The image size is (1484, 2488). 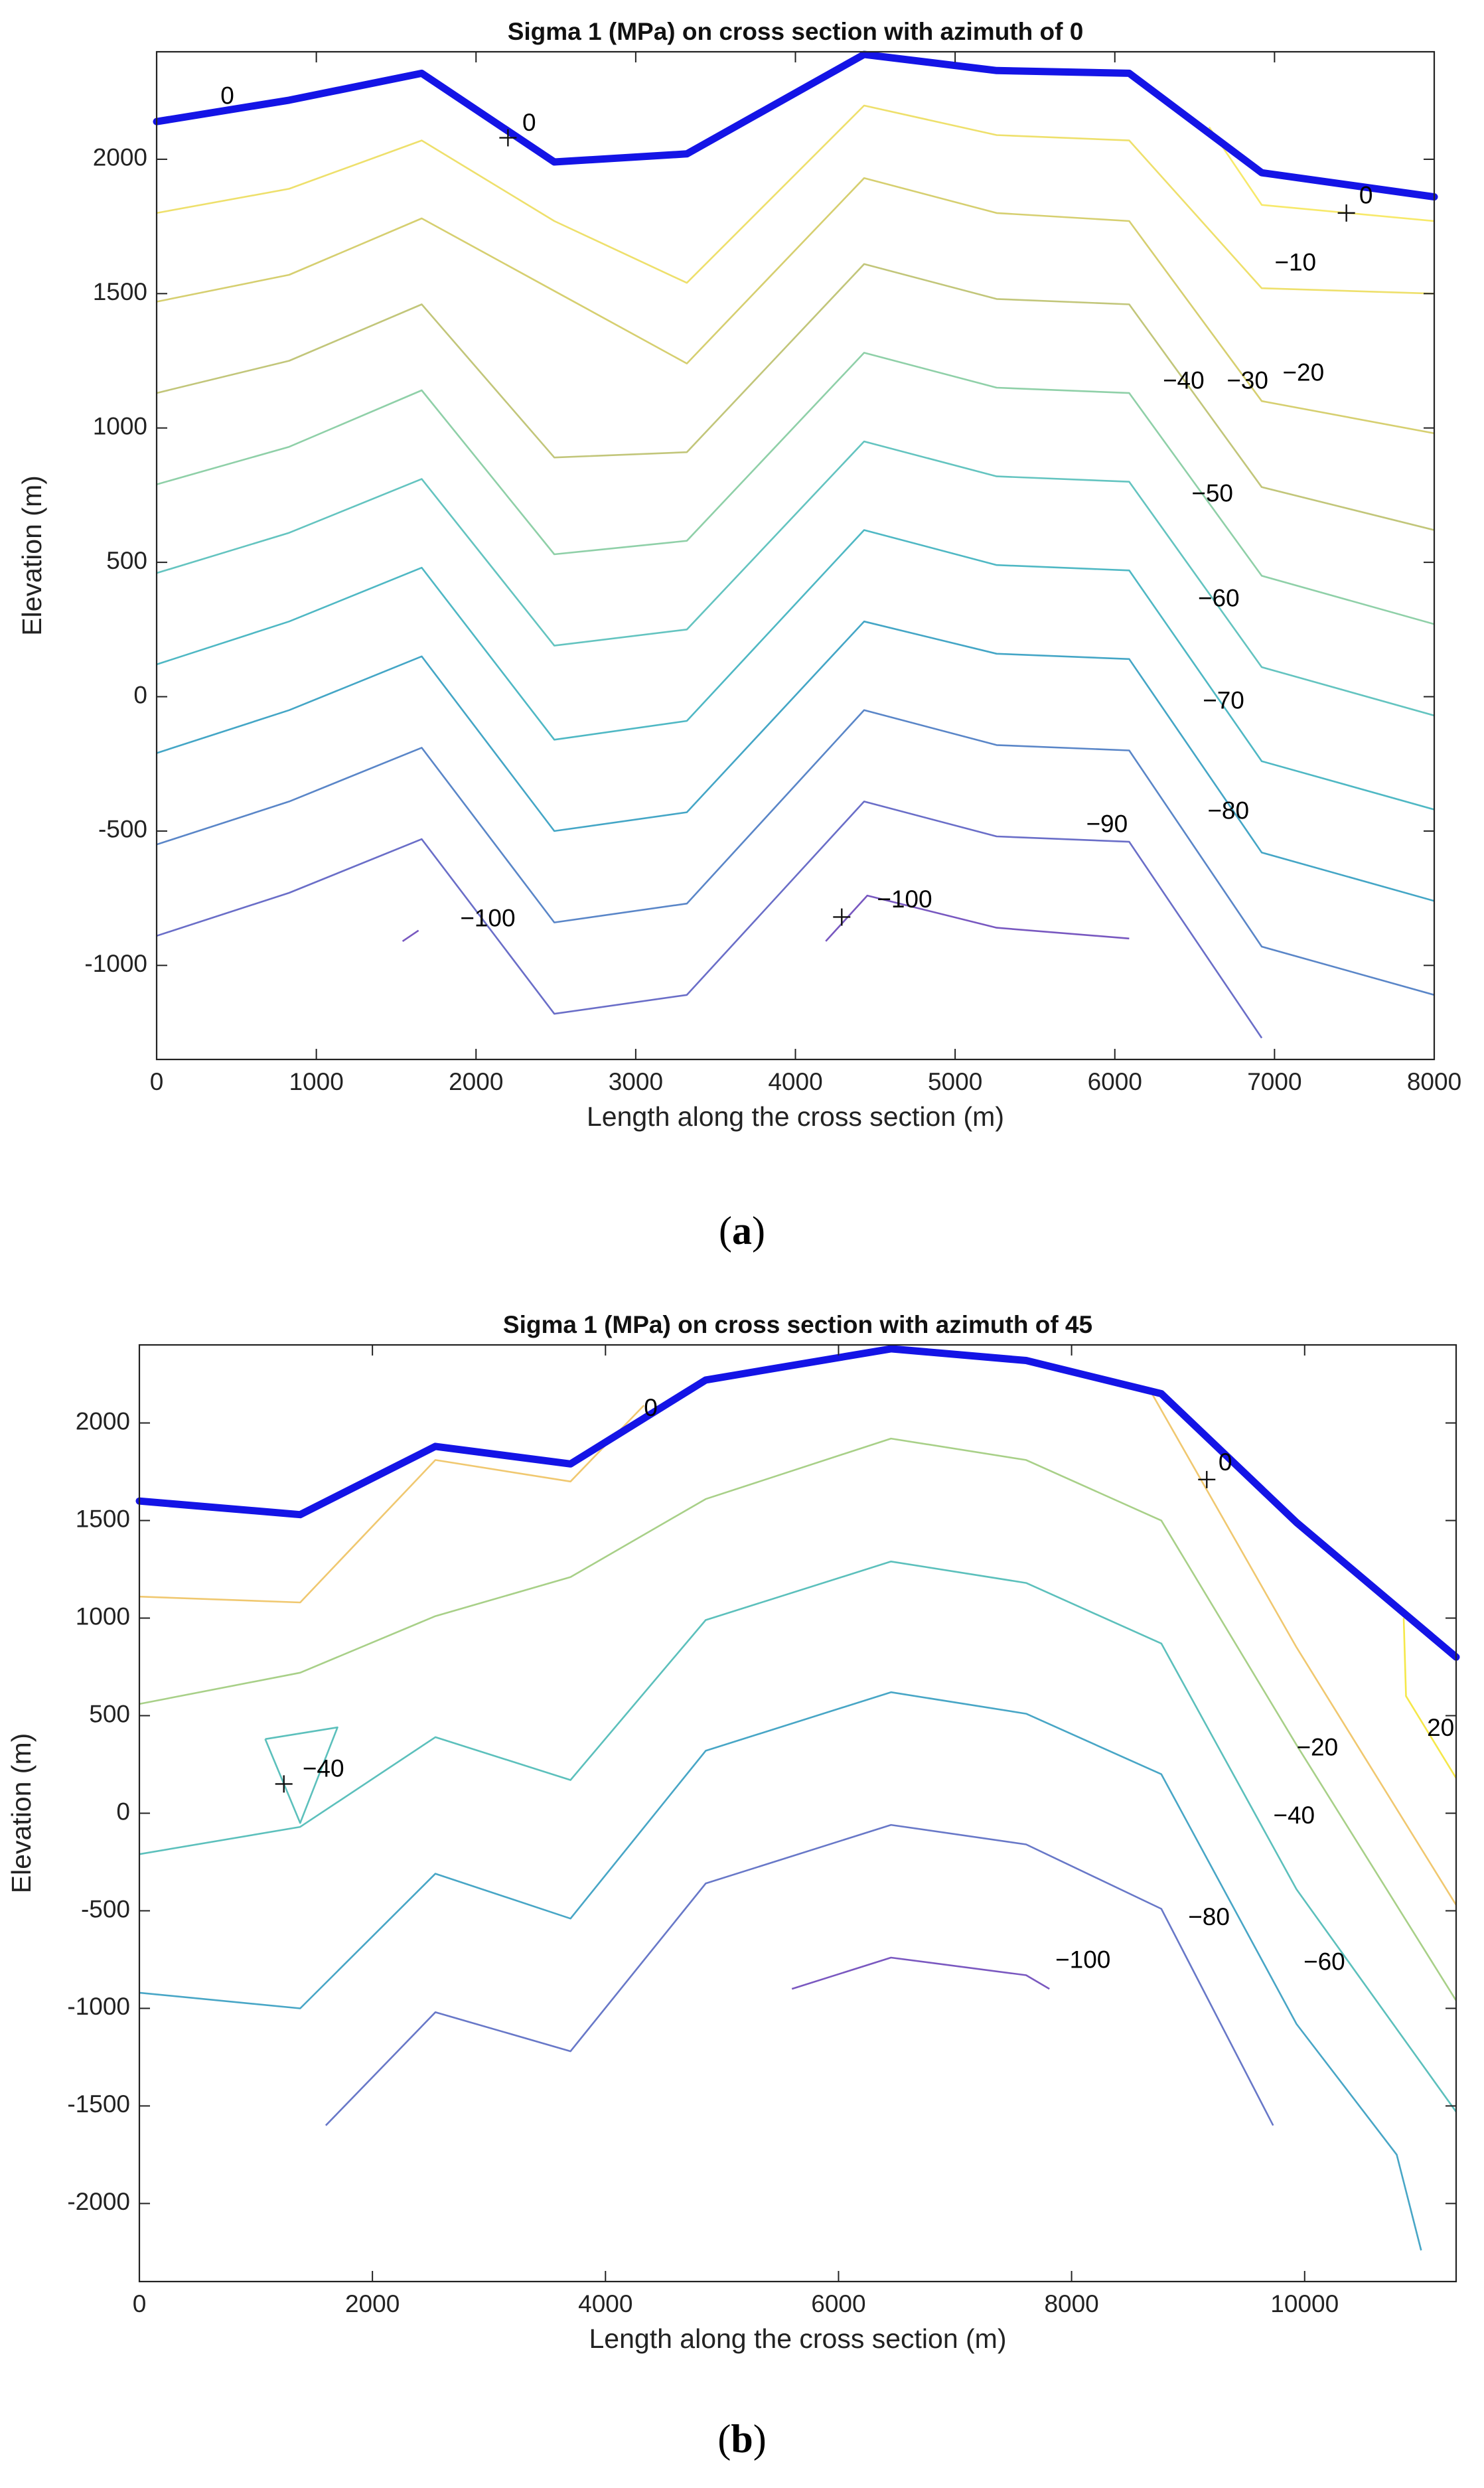 I want to click on x-tick-label: 5000, so click(x=955, y=1081).